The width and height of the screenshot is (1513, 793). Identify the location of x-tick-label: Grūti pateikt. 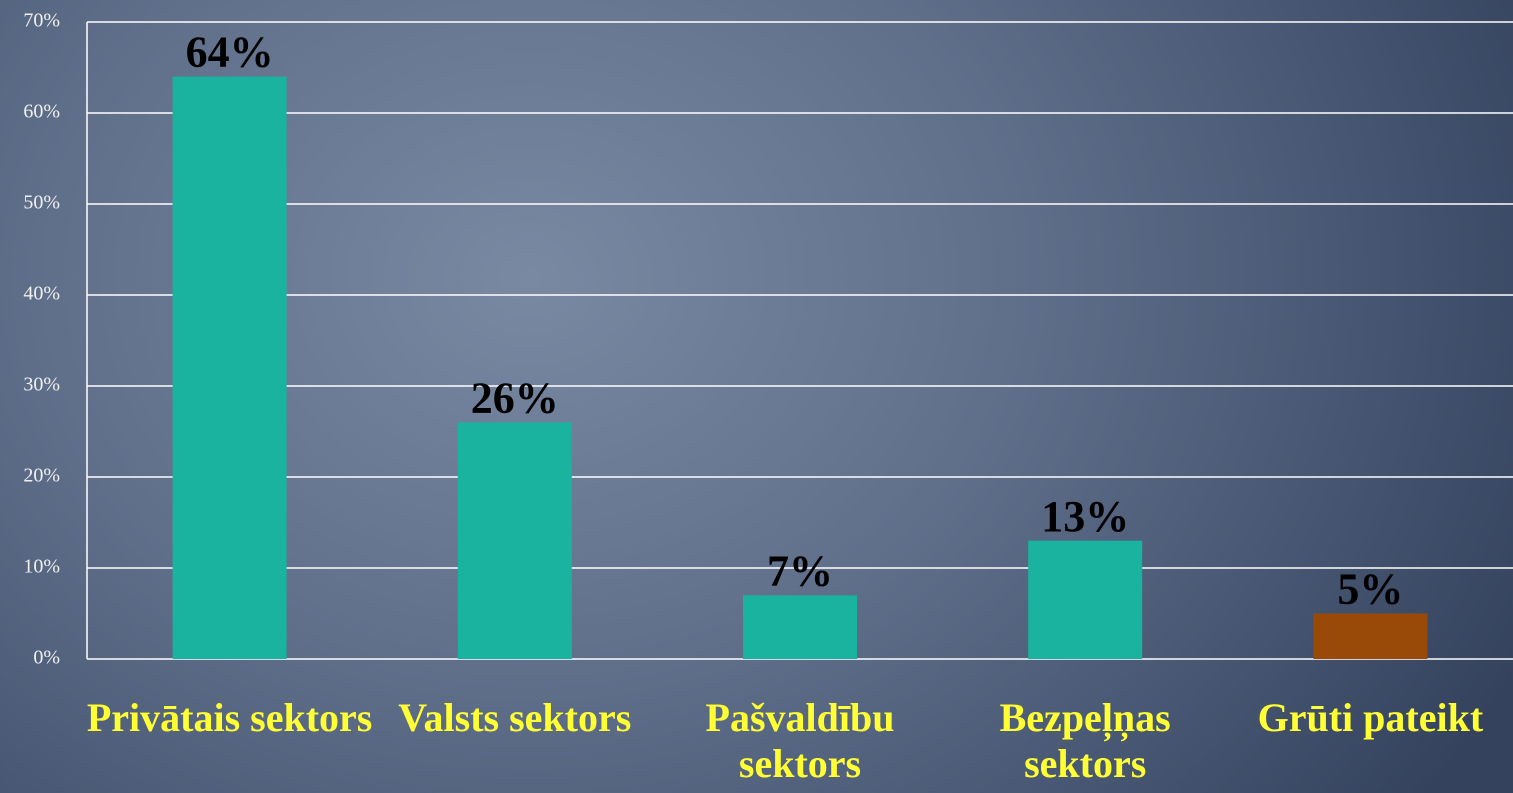
(1370, 717).